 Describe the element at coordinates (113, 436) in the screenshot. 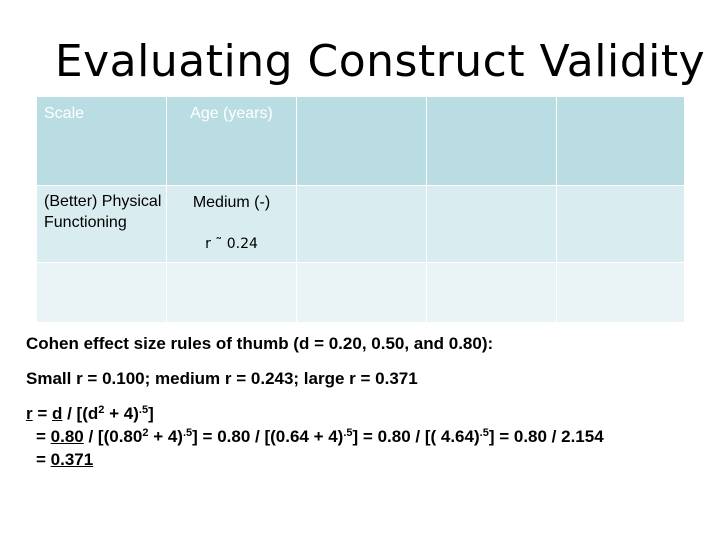

I see `line2-part-a: / [(0.80` at that location.